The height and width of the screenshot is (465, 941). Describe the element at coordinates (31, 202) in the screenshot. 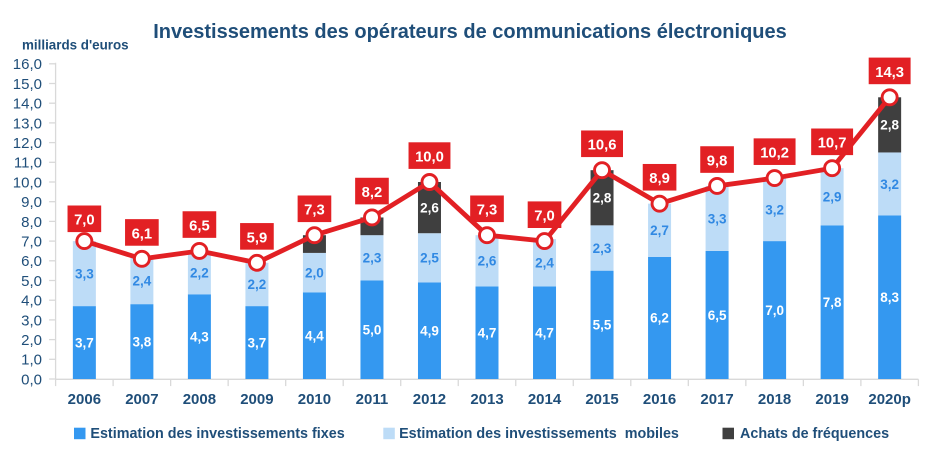

I see `svg-text: 9,0` at that location.